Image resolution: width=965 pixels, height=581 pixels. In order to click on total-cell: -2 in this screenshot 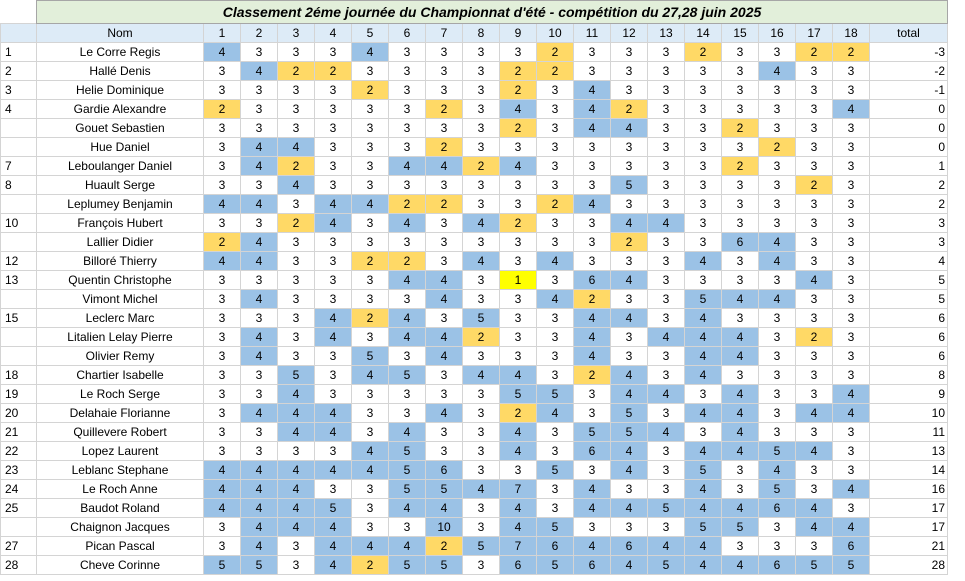, I will do `click(908, 71)`.